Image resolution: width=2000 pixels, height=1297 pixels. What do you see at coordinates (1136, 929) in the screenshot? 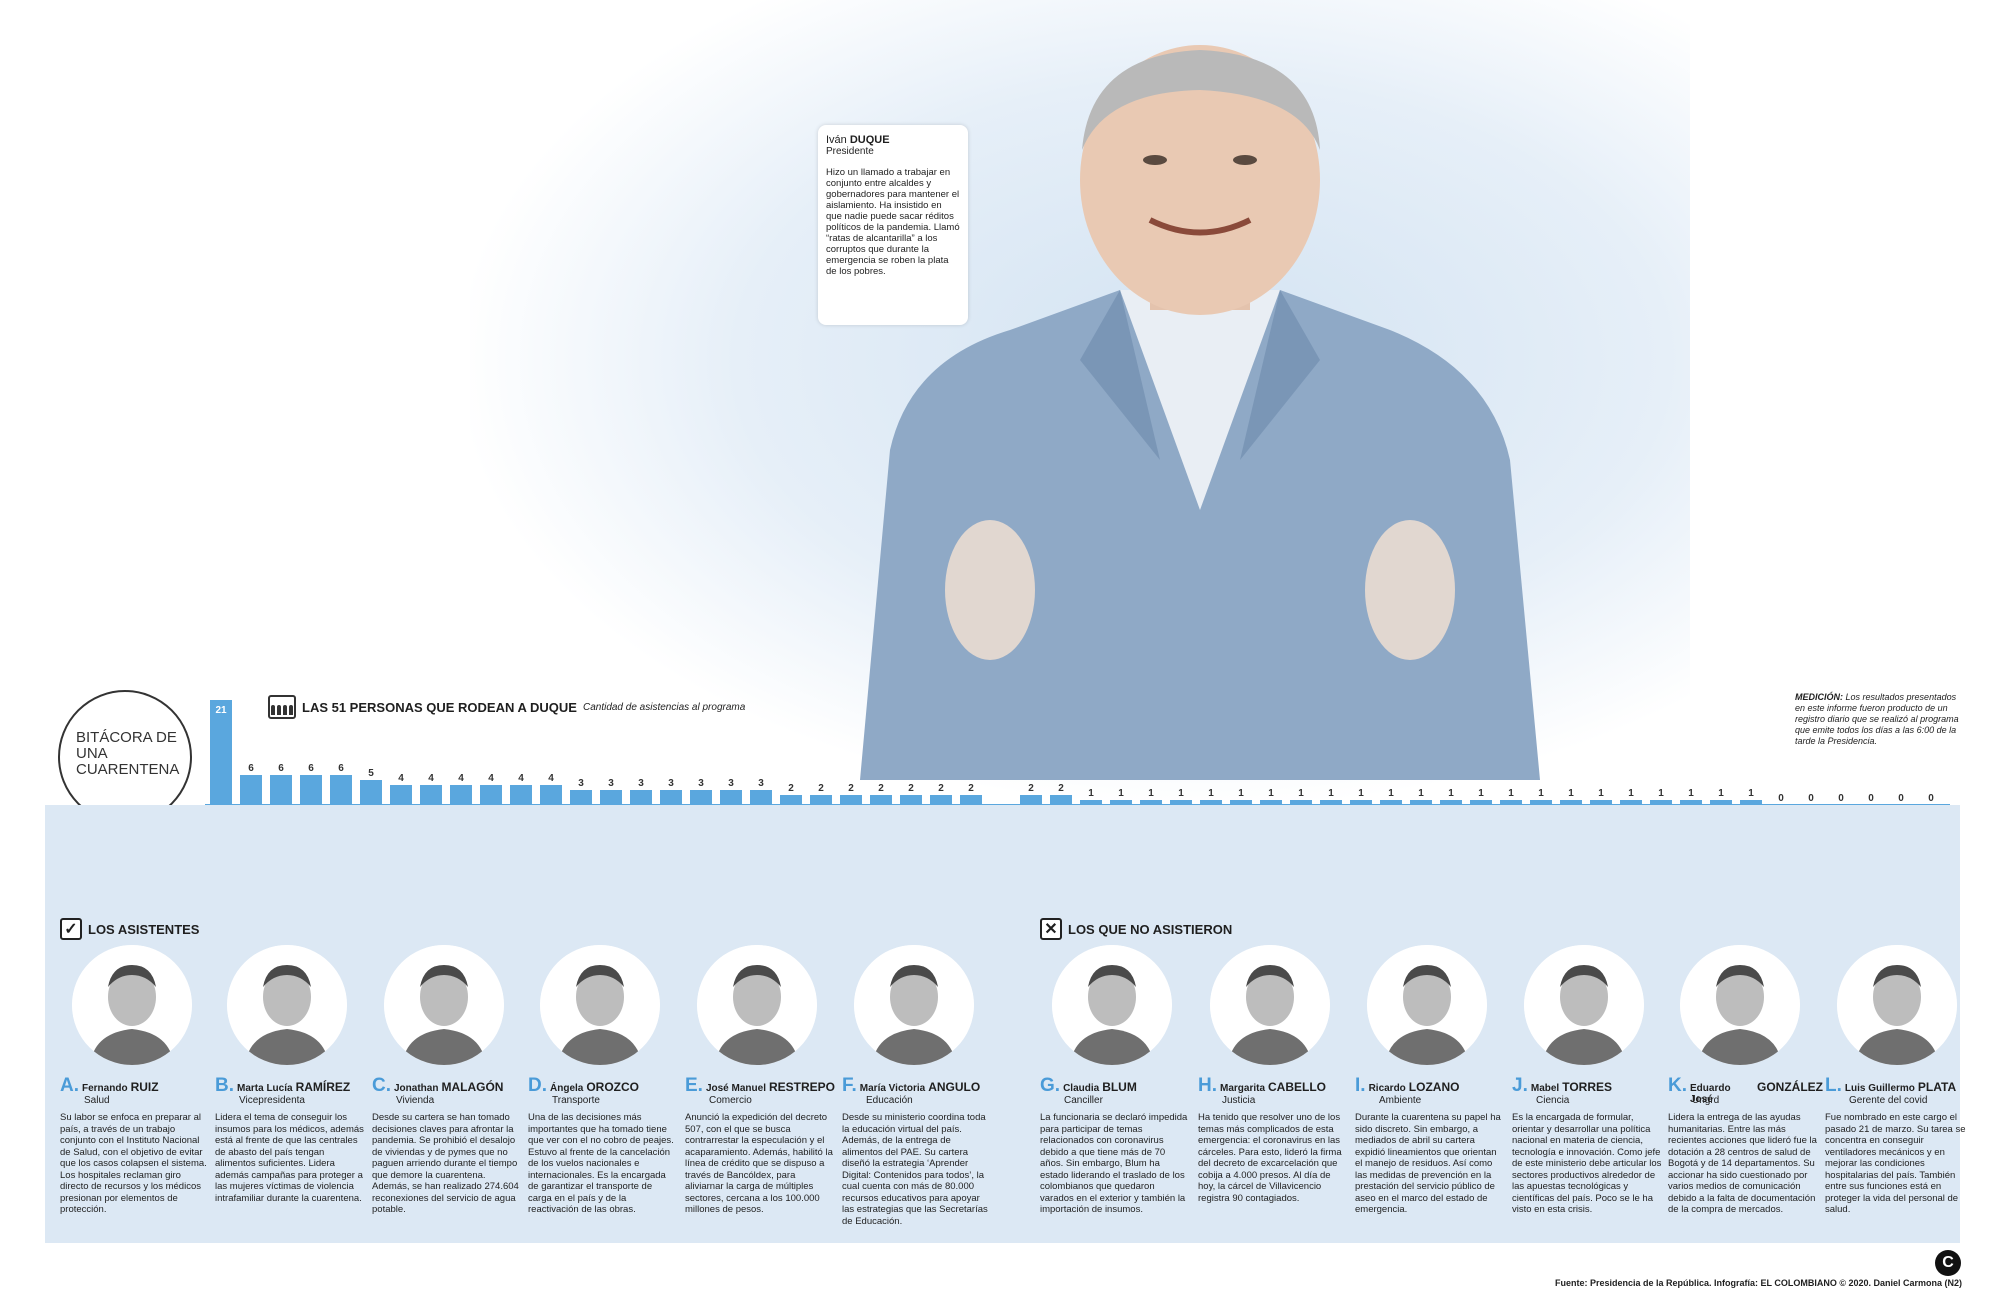
I see `absentees-header: ✕ LOS QUE NO ASISTIERON` at bounding box center [1136, 929].